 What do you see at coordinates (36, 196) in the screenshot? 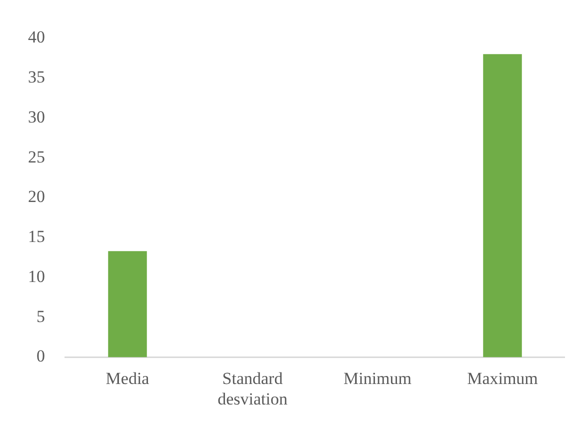
I see `y-tick-label: 20` at bounding box center [36, 196].